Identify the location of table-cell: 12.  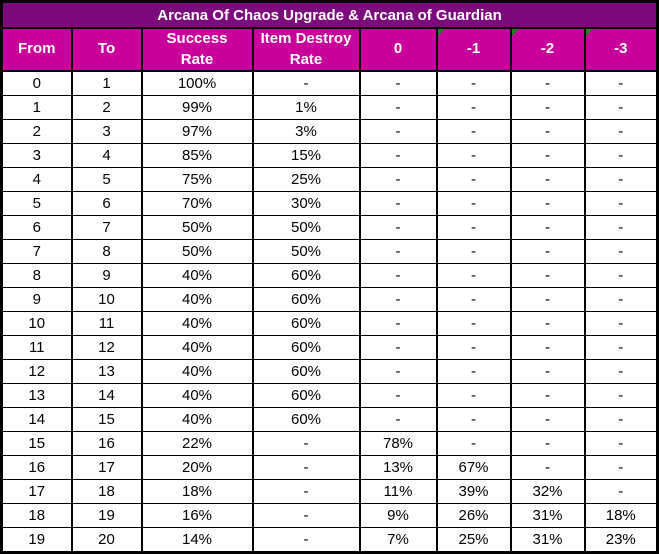
(106, 347).